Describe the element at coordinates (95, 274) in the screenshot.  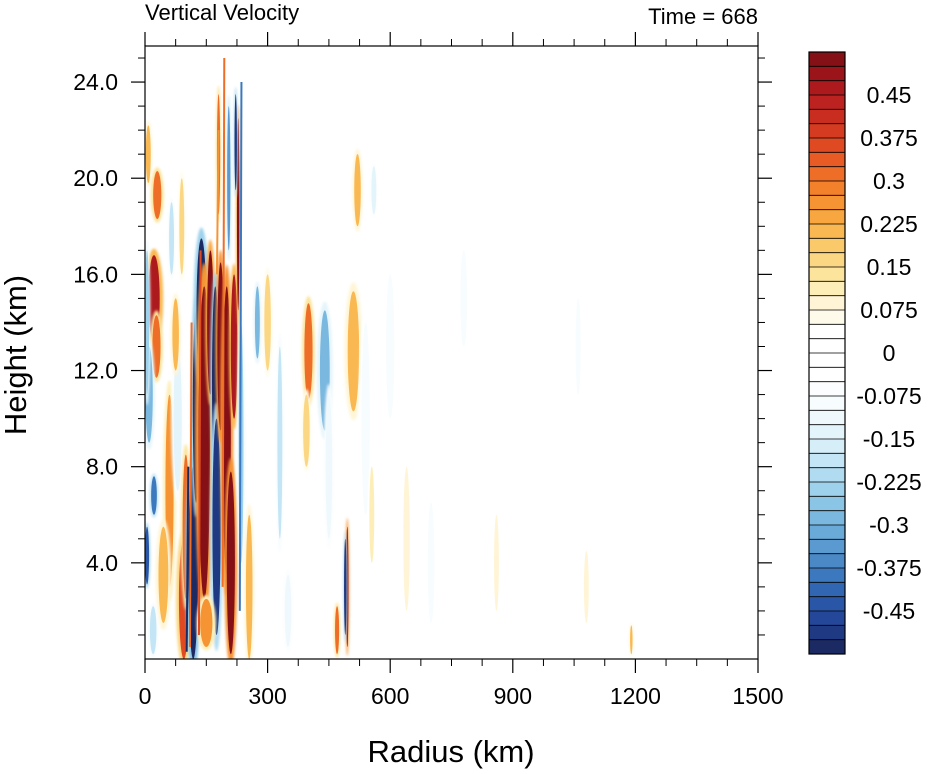
I see `y-tick-label: 16.0` at that location.